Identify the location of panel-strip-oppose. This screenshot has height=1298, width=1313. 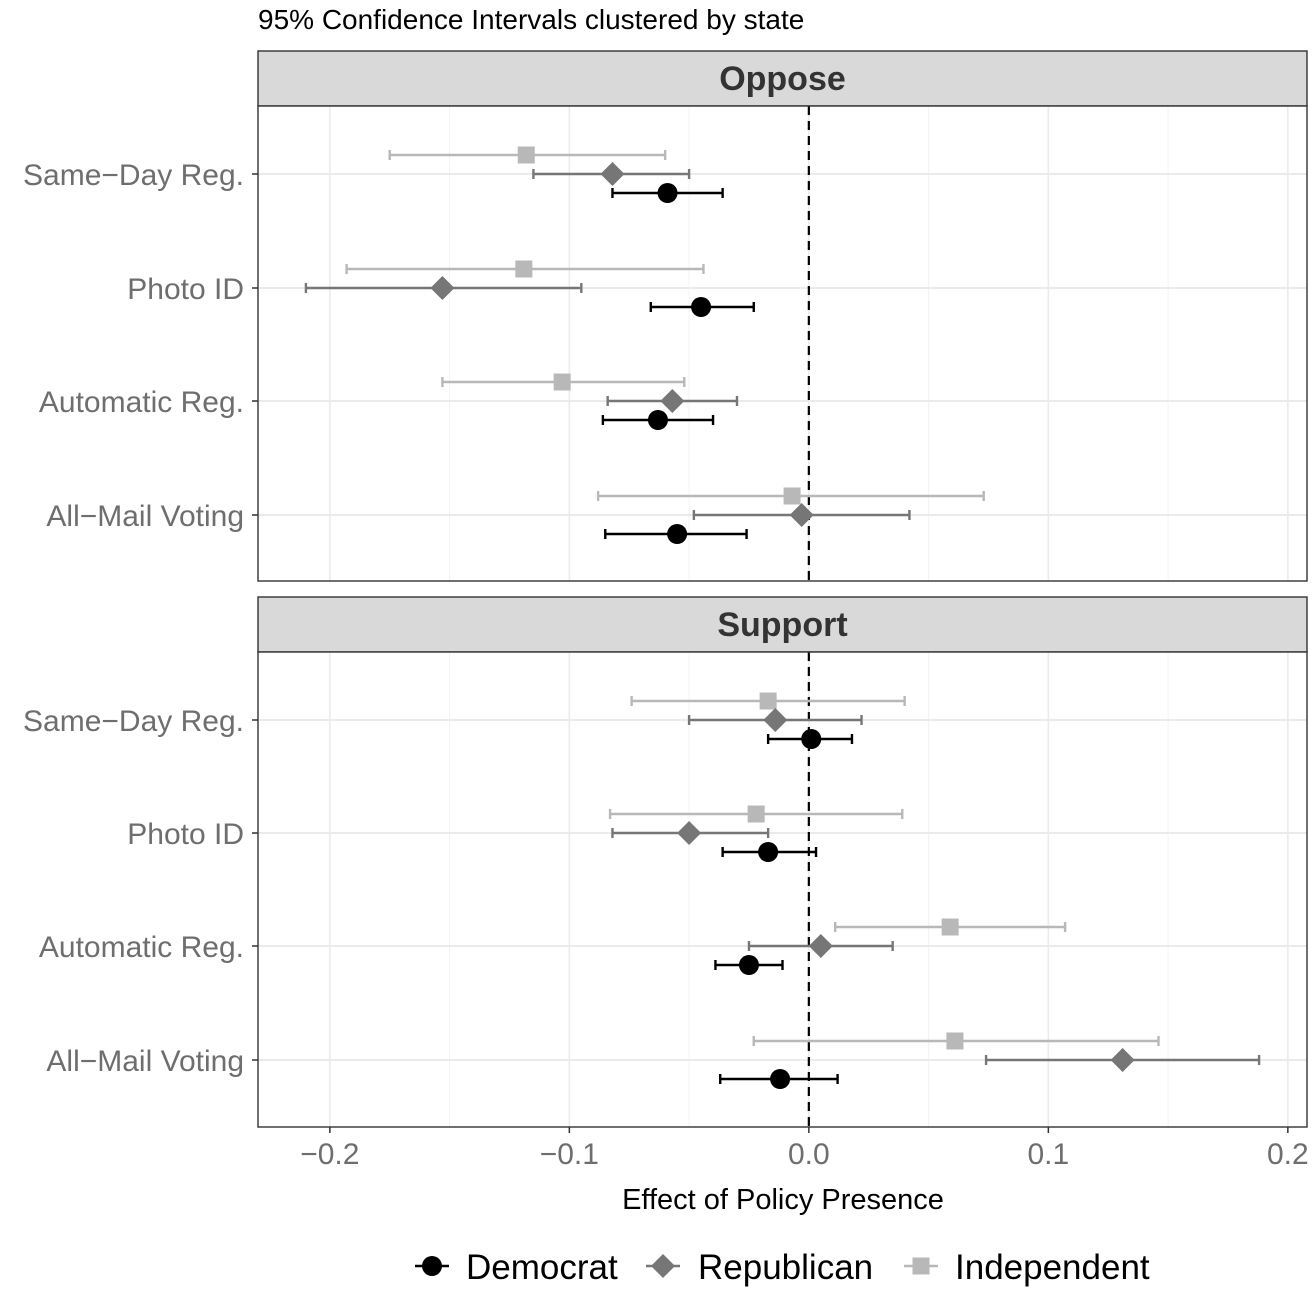
(782, 78).